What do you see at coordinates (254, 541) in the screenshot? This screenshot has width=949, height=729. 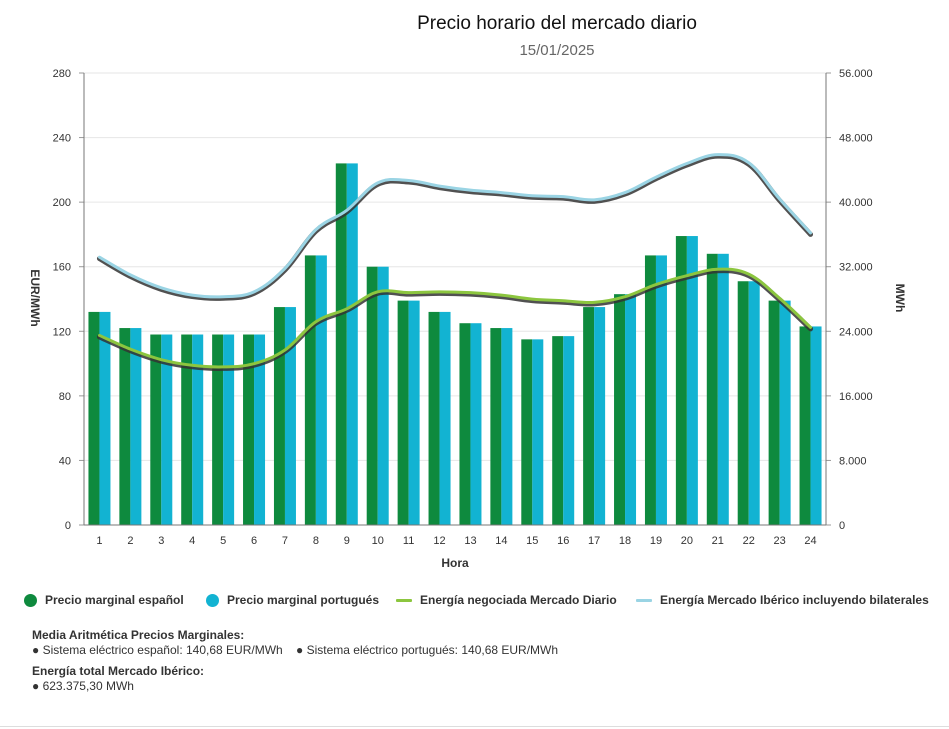 I see `x-tick-label: 6` at bounding box center [254, 541].